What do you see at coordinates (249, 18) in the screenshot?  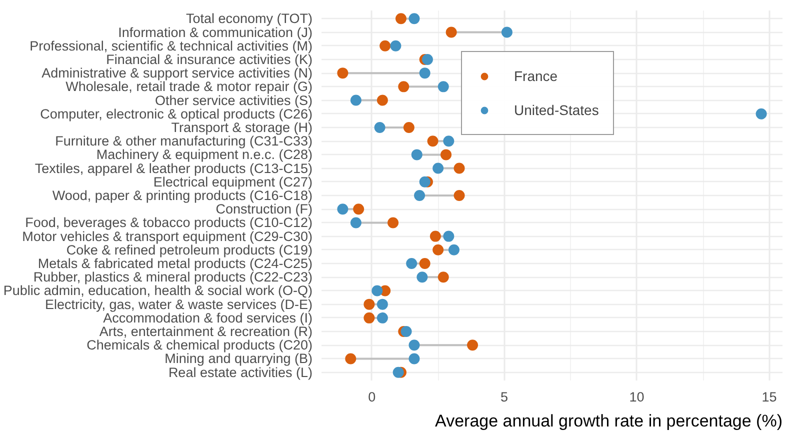 I see `y-tick-label: Total economy (TOT)` at bounding box center [249, 18].